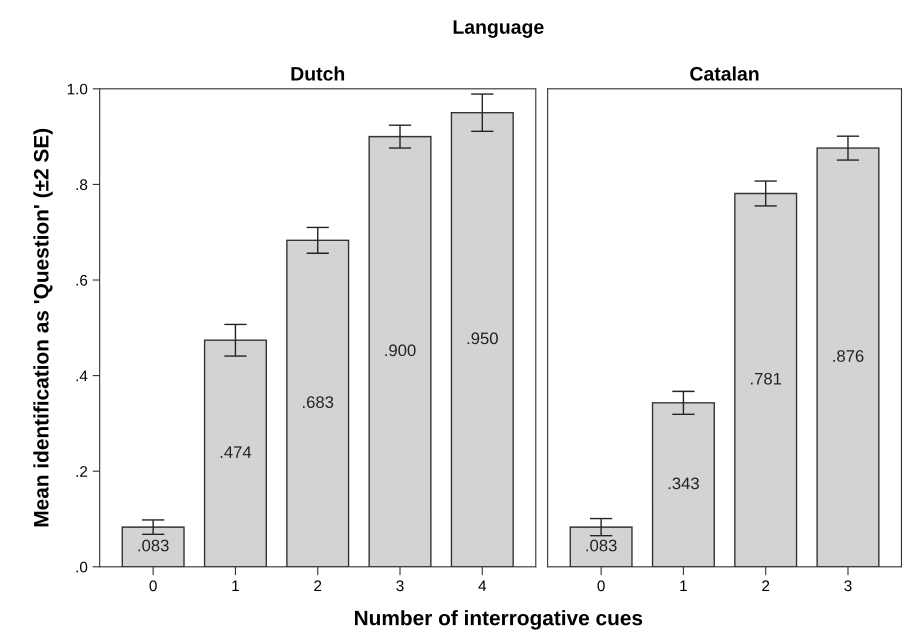 This screenshot has width=906, height=639. I want to click on y-tick-label: .4, so click(82, 376).